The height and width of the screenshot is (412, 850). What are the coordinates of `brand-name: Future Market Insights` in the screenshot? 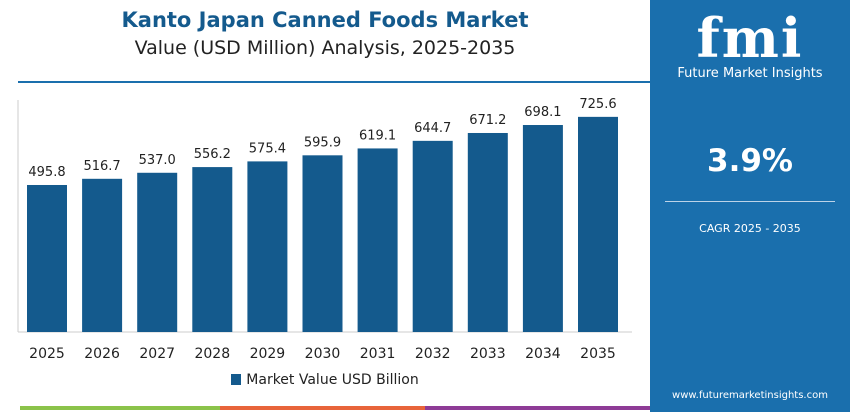 It's located at (750, 73).